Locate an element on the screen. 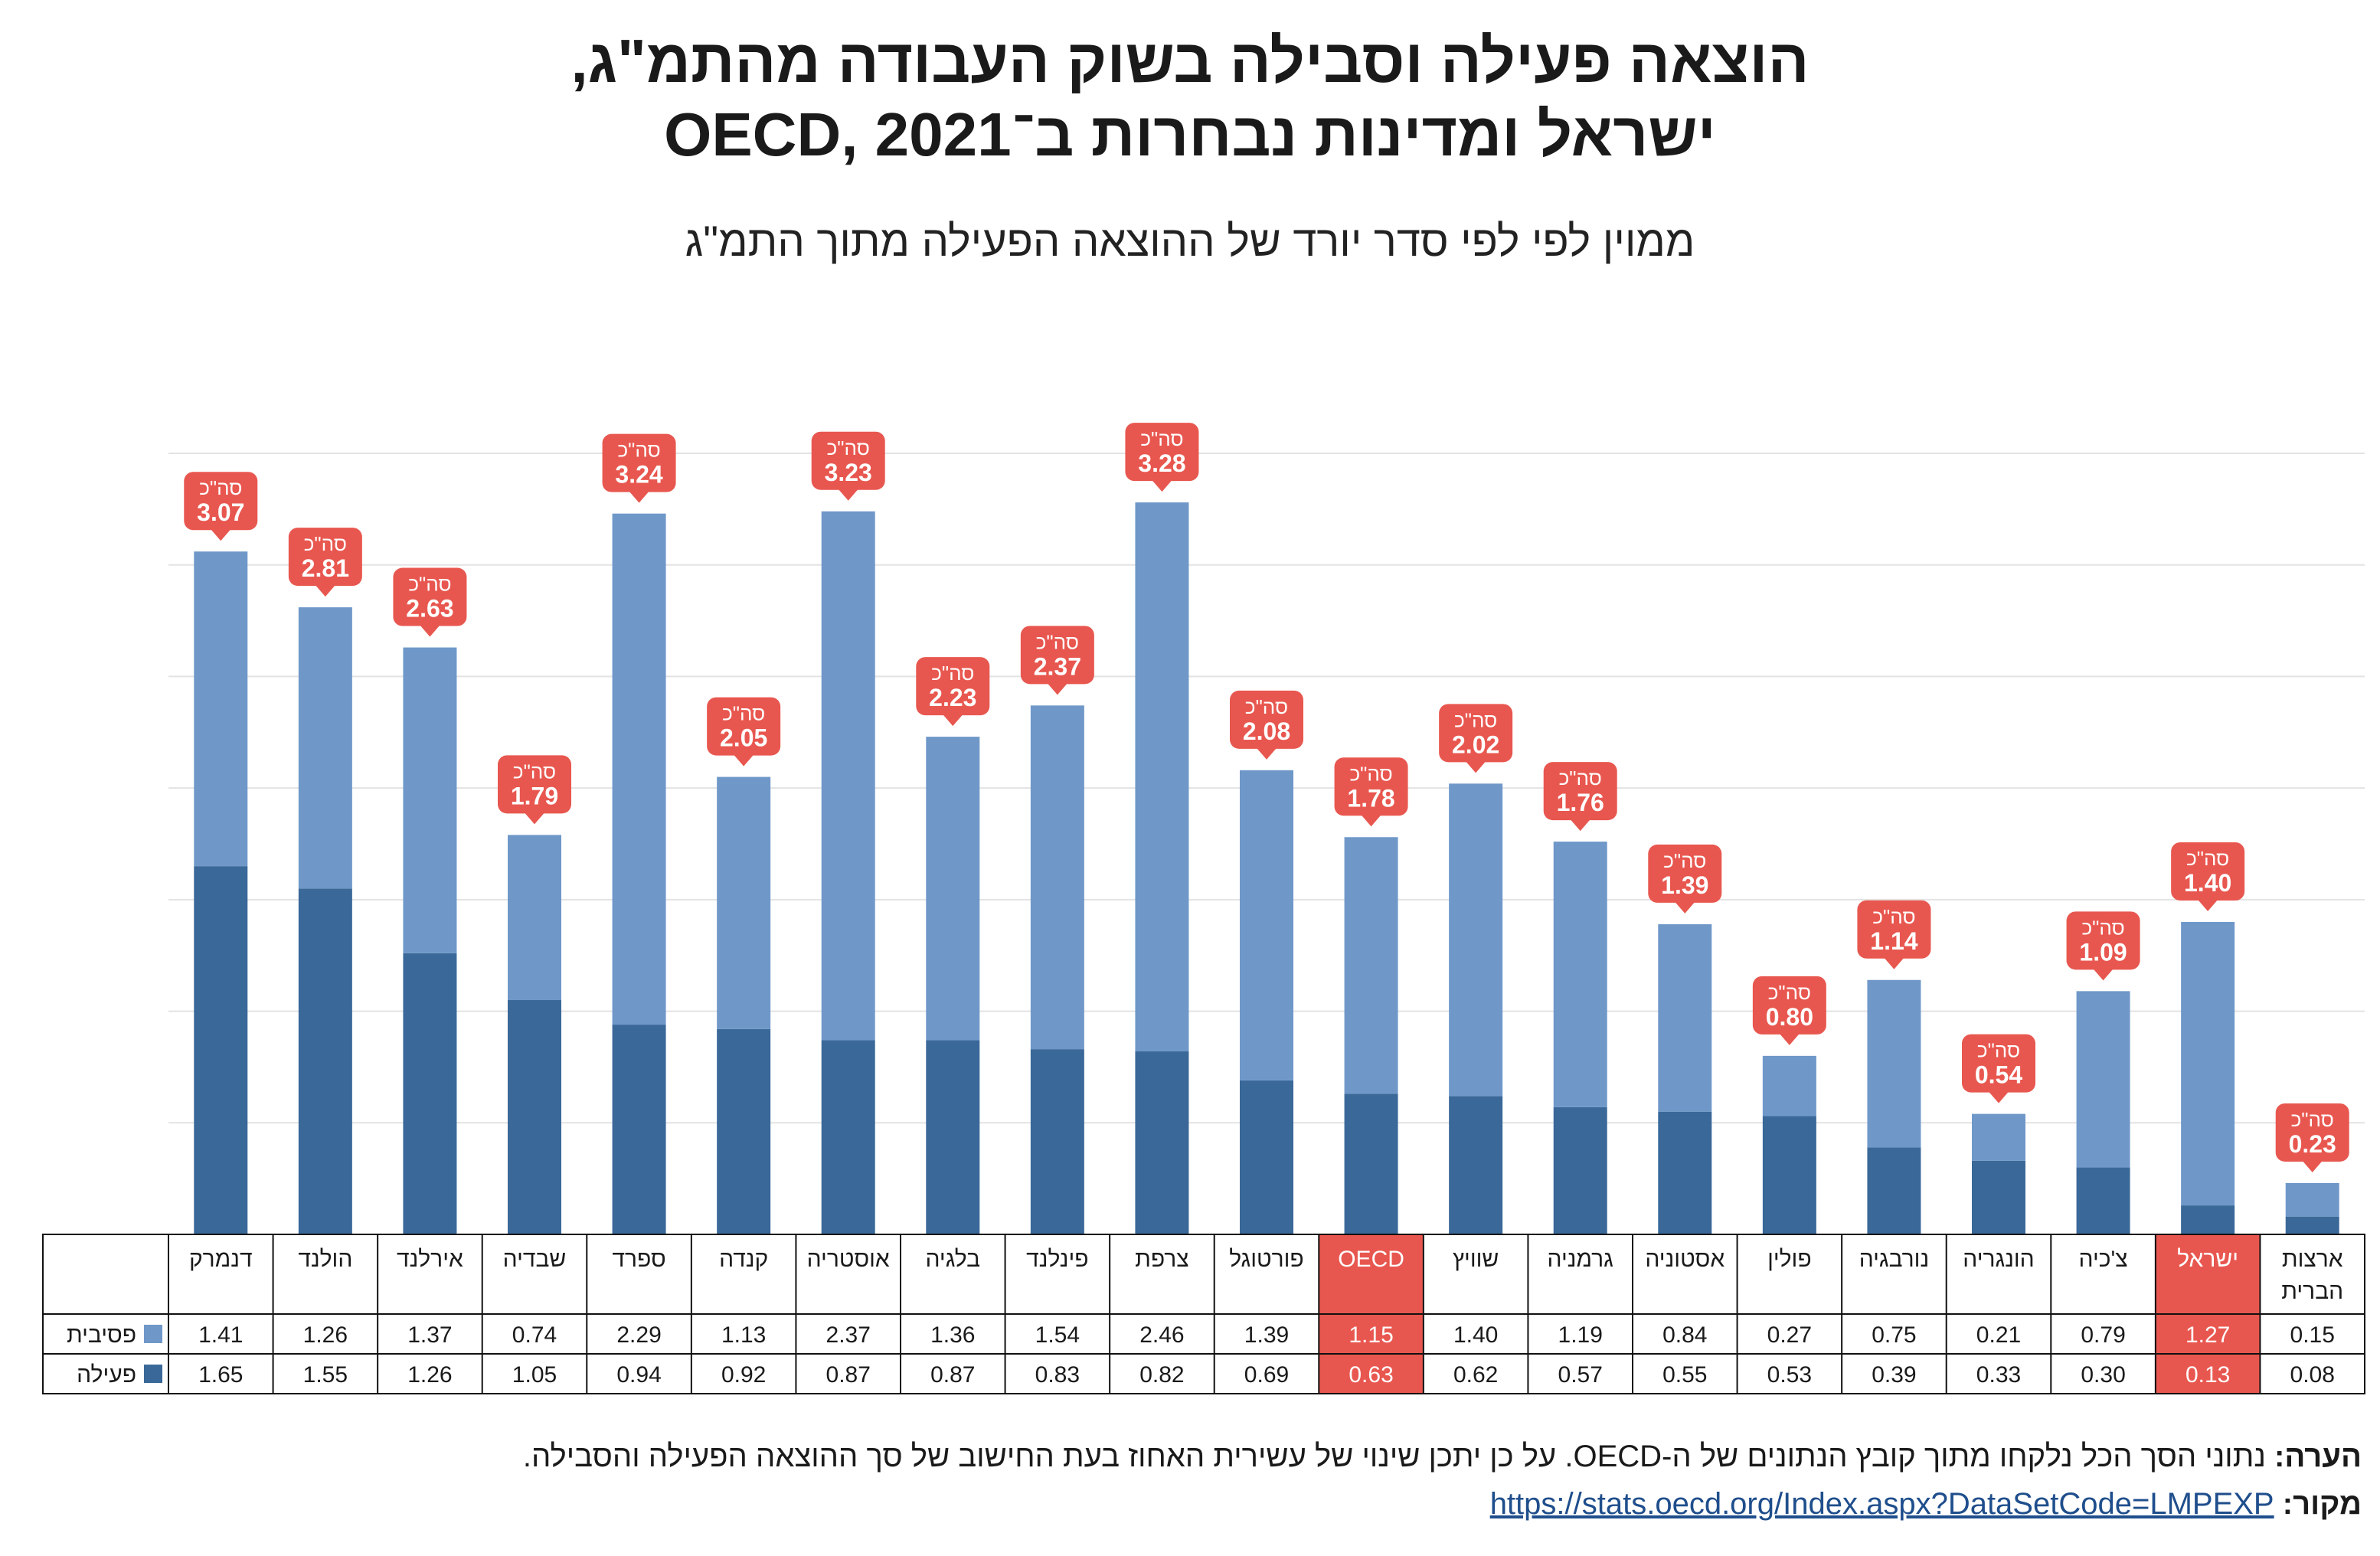 Image resolution: width=2380 pixels, height=1556 pixels. active-value: 0.94 is located at coordinates (638, 1375).